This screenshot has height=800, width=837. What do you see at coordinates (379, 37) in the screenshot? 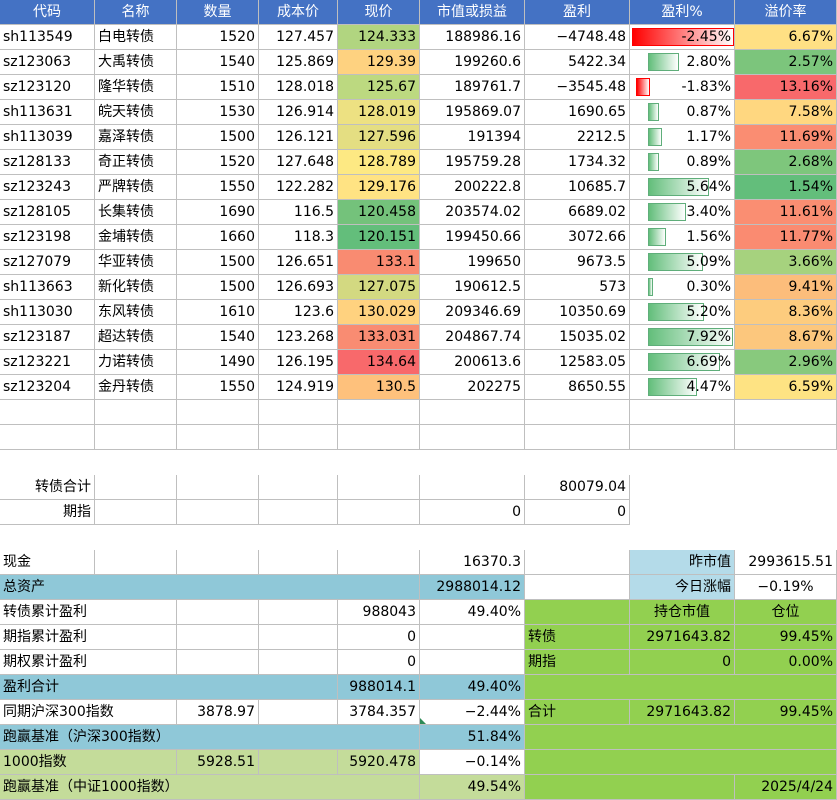
I see `price-cell: 124.333` at bounding box center [379, 37].